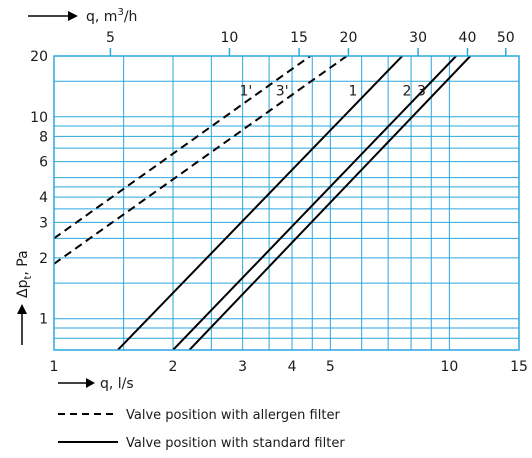 The image size is (532, 458). What do you see at coordinates (39, 57) in the screenshot?
I see `y-tick-label: 20` at bounding box center [39, 57].